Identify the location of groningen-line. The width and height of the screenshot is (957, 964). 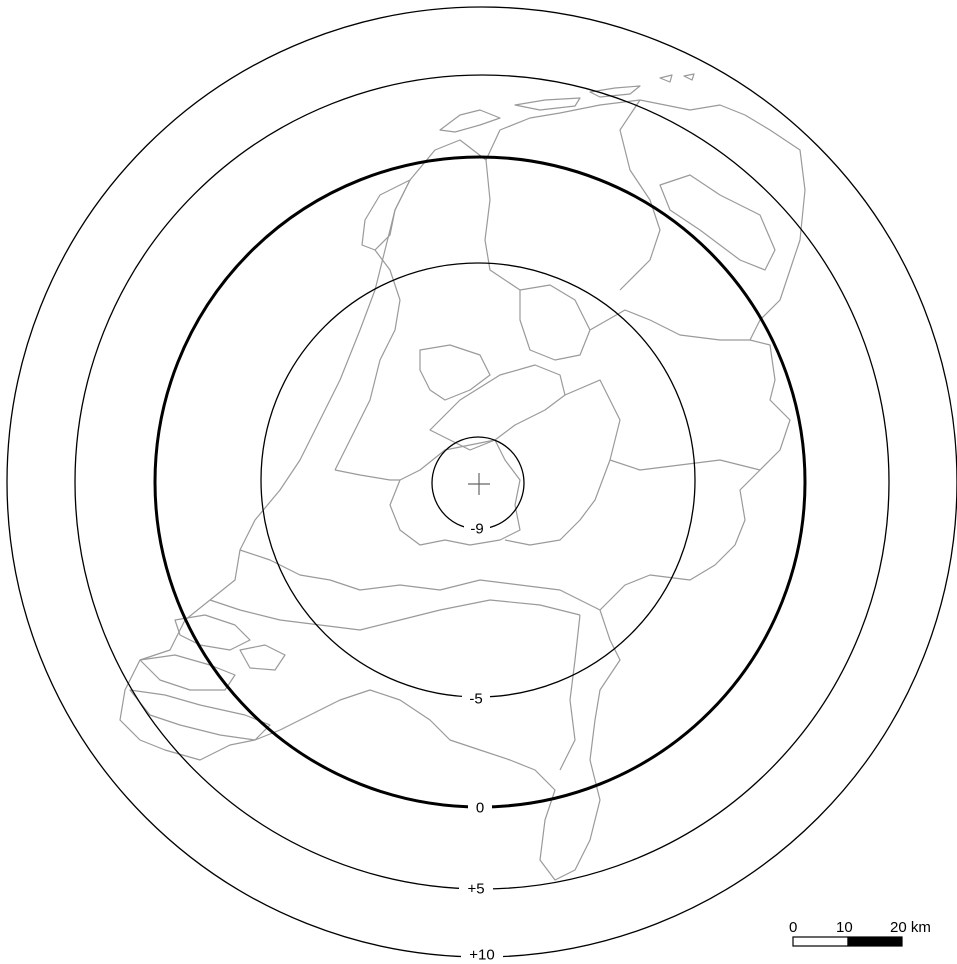
(640, 195).